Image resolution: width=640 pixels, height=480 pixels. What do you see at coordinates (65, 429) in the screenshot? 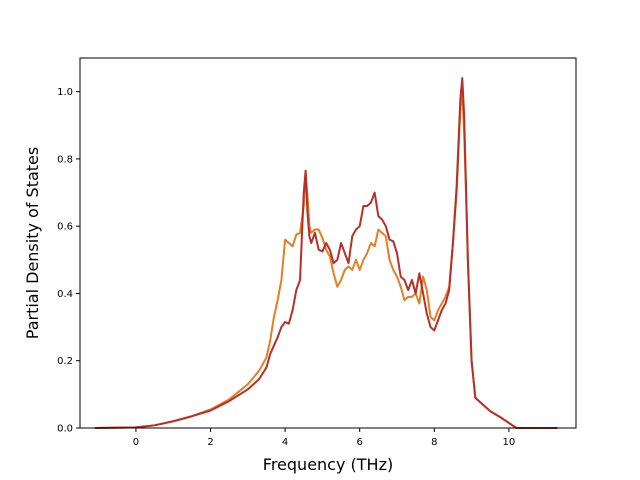
I see `y-tick-label: 0.0` at bounding box center [65, 429].